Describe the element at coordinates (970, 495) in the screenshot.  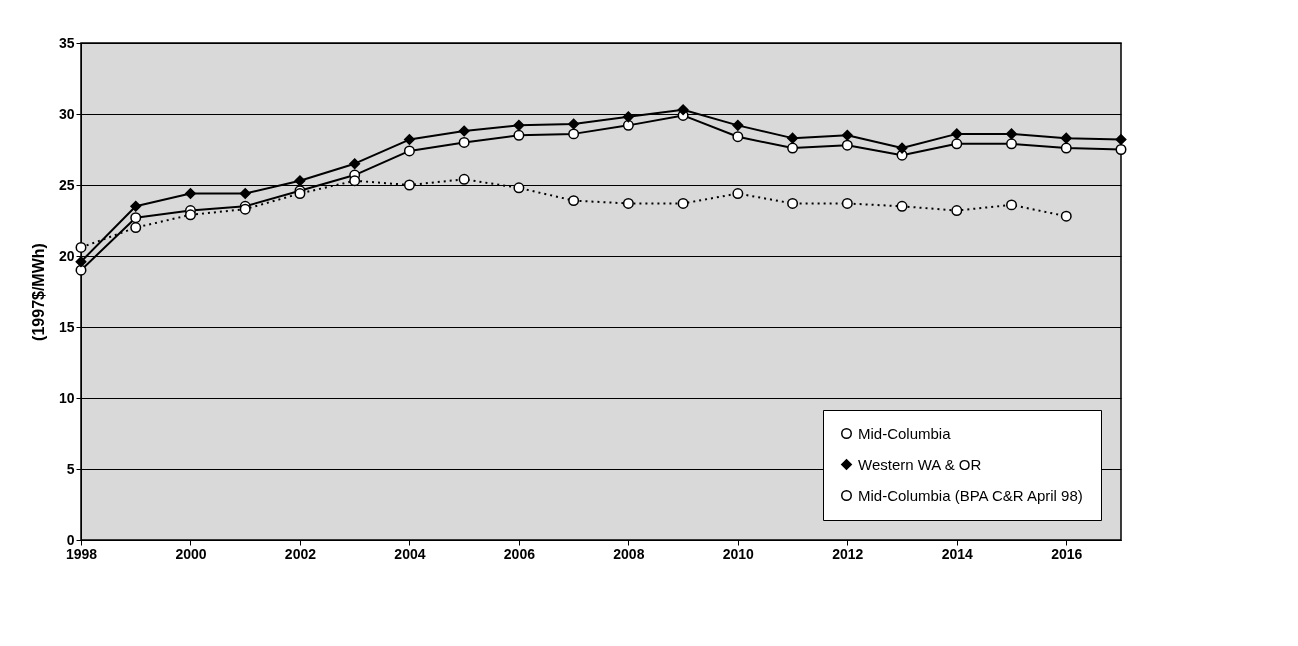
I see `legend-label: Mid-Columbia (BPA C&R April 98)` at that location.